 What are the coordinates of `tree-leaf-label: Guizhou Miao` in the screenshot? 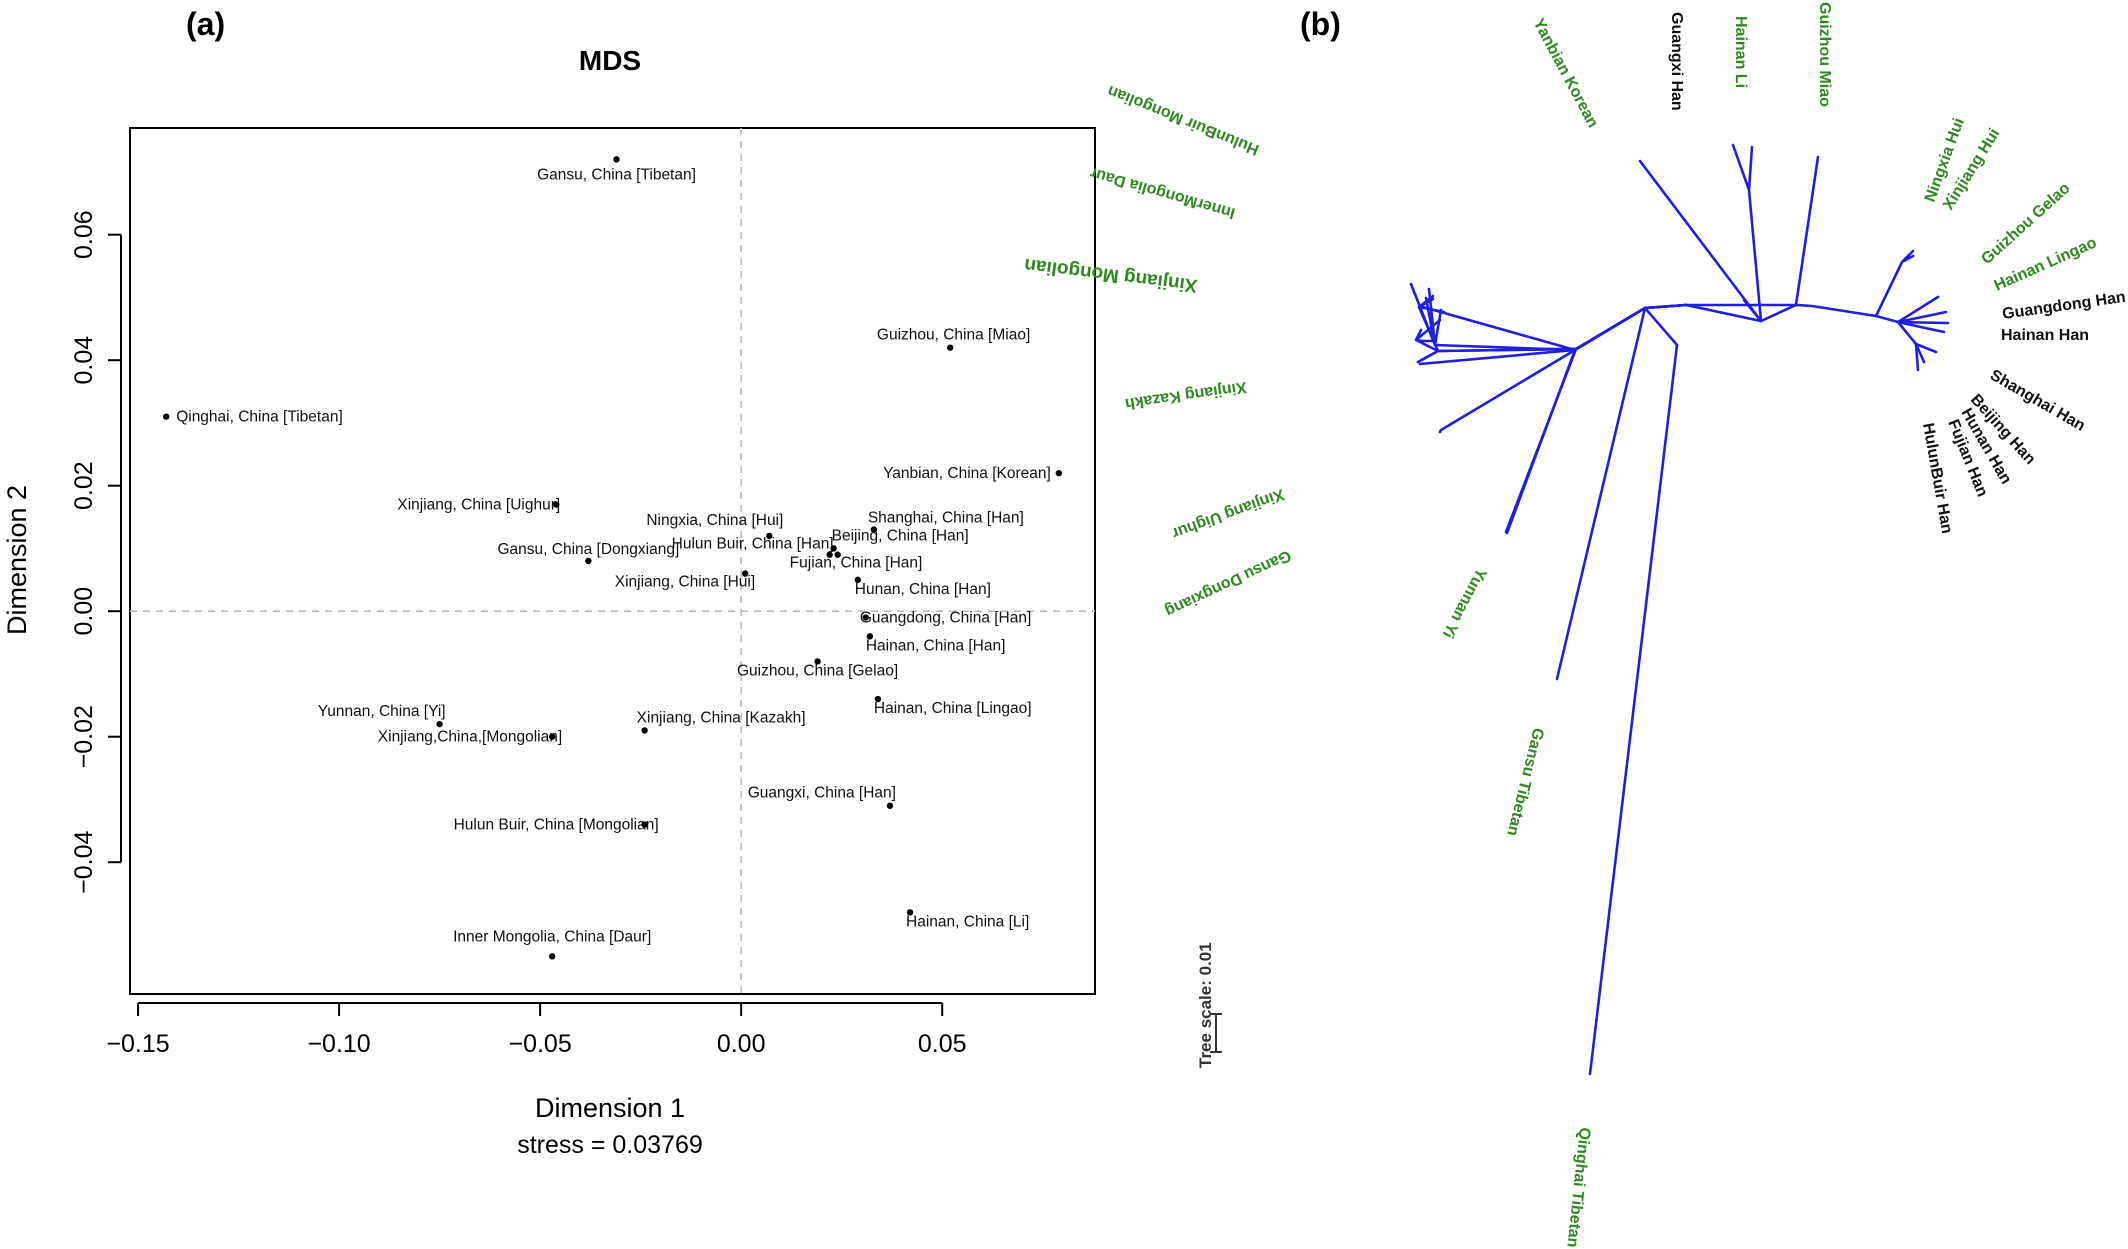 It's located at (1824, 54).